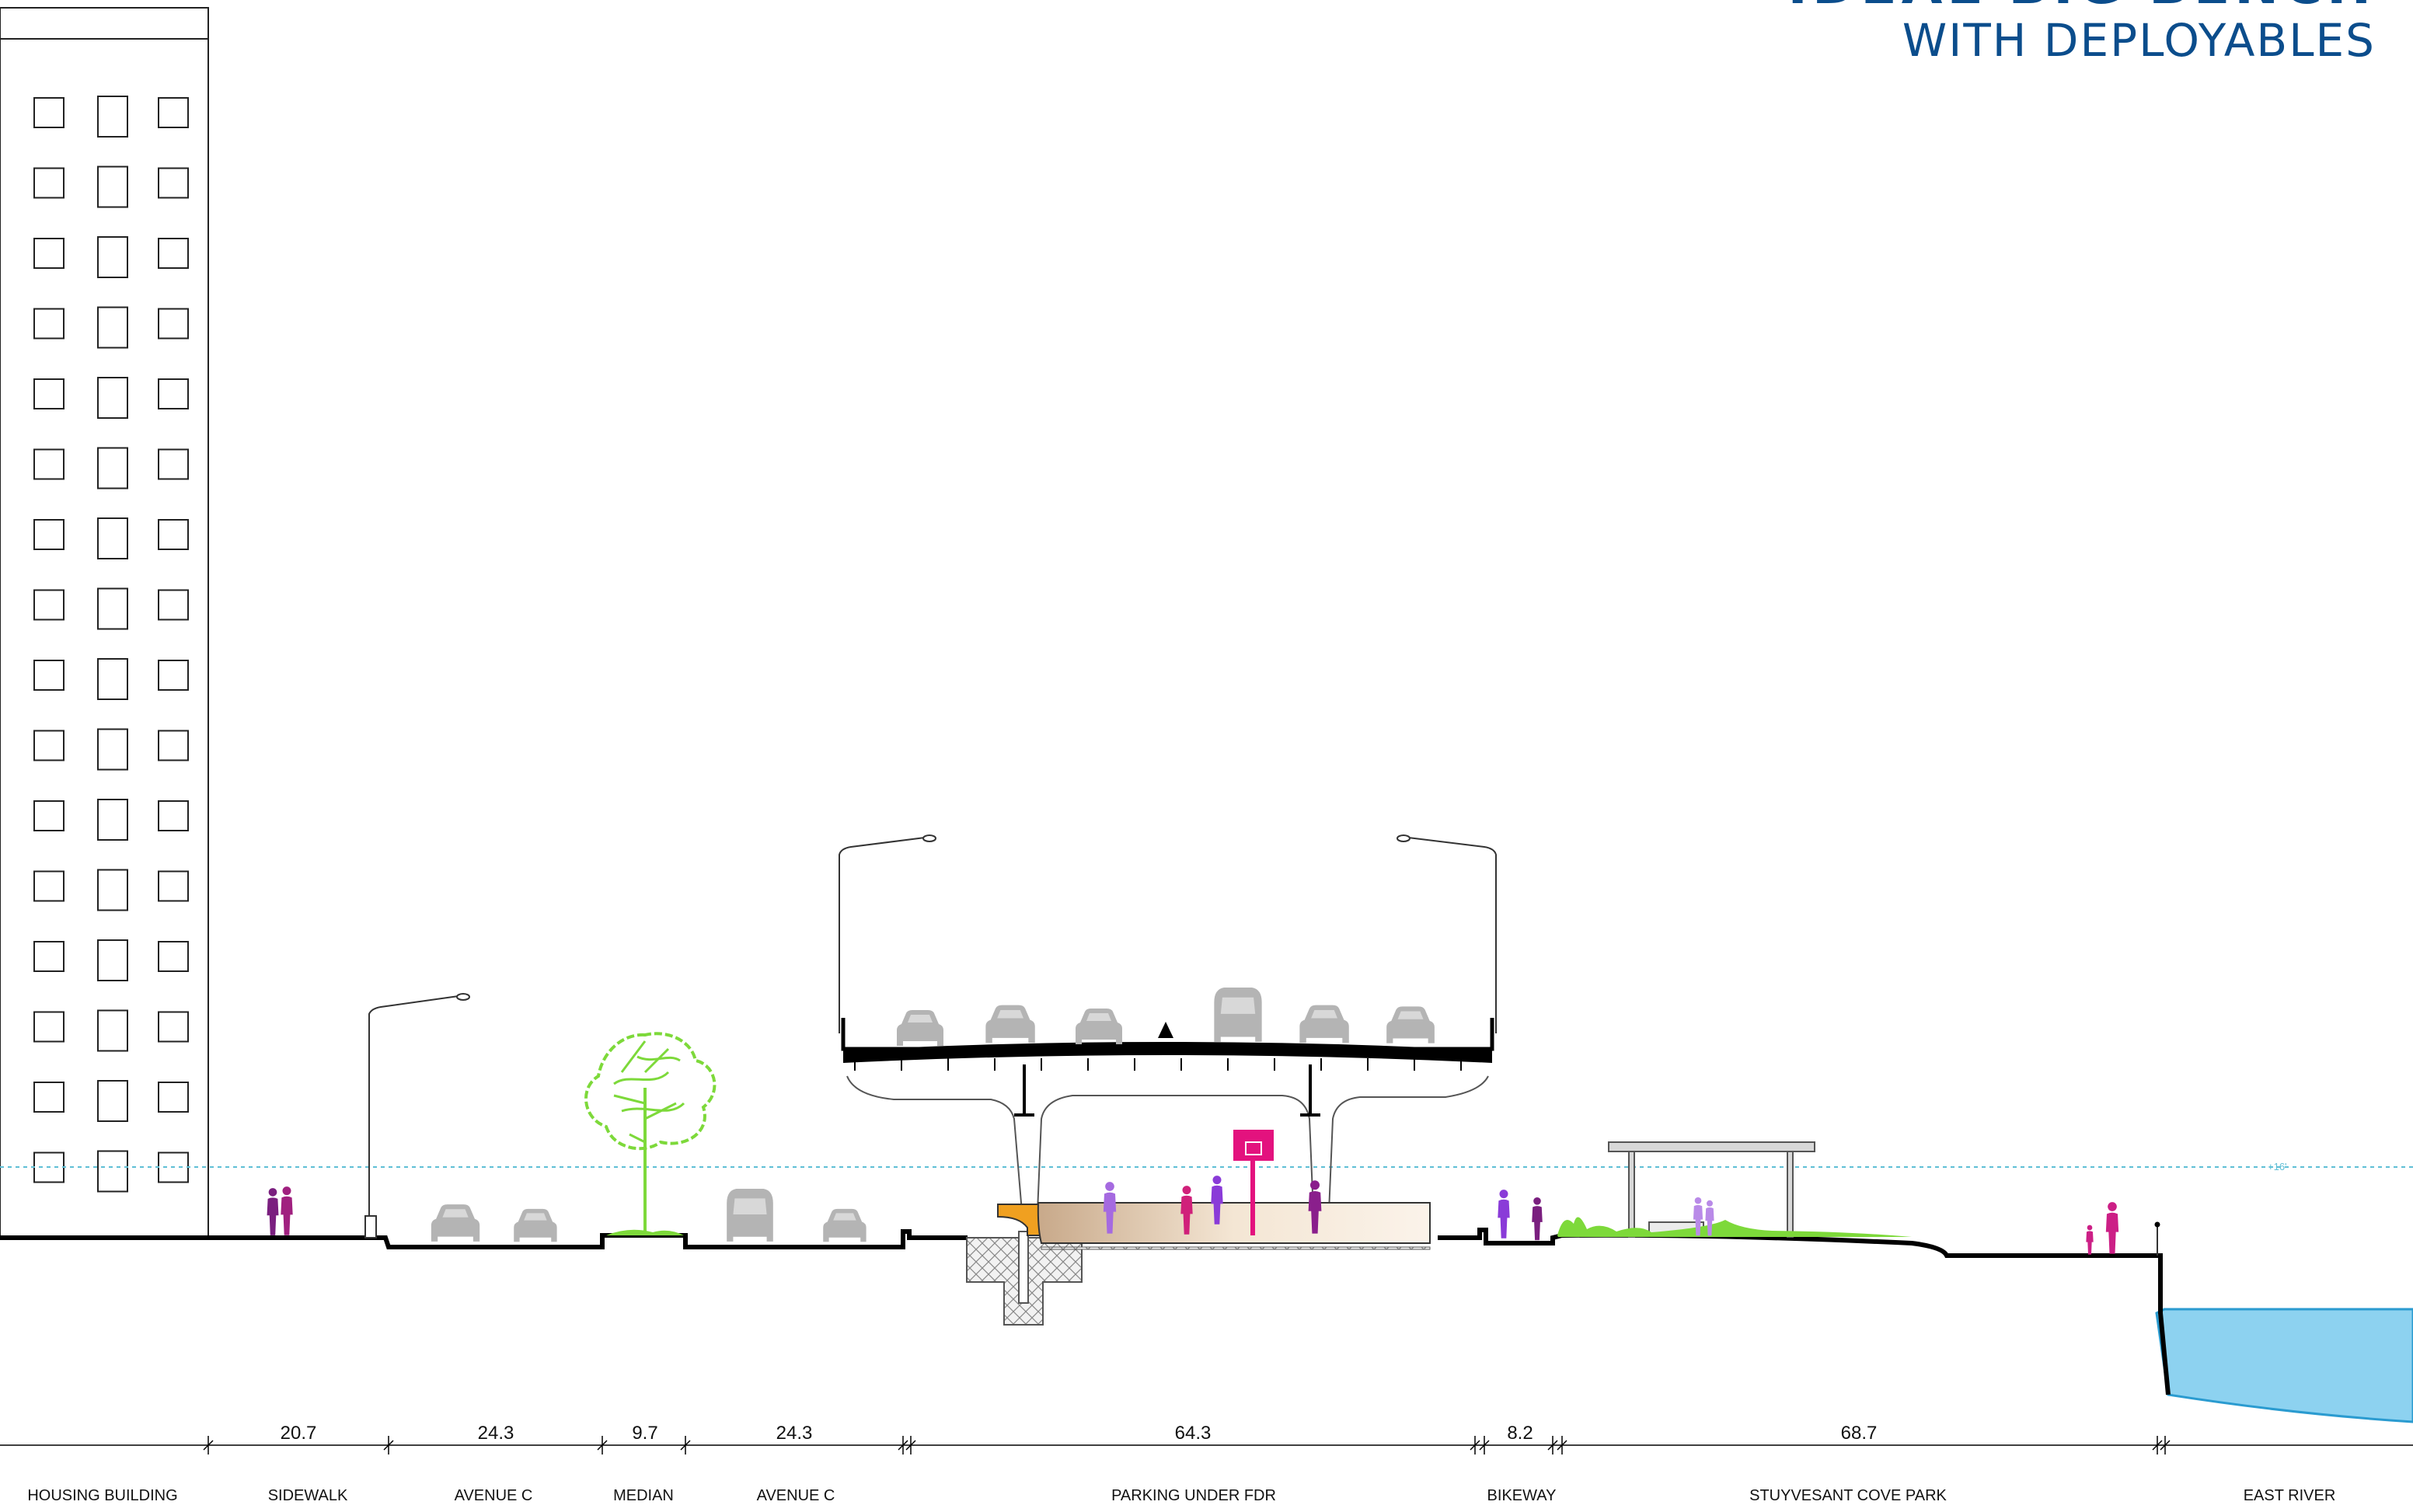 This screenshot has height=1512, width=2413. What do you see at coordinates (1860, 1433) in the screenshot?
I see `dimension-stuyvesant-cove-park: 68.7` at bounding box center [1860, 1433].